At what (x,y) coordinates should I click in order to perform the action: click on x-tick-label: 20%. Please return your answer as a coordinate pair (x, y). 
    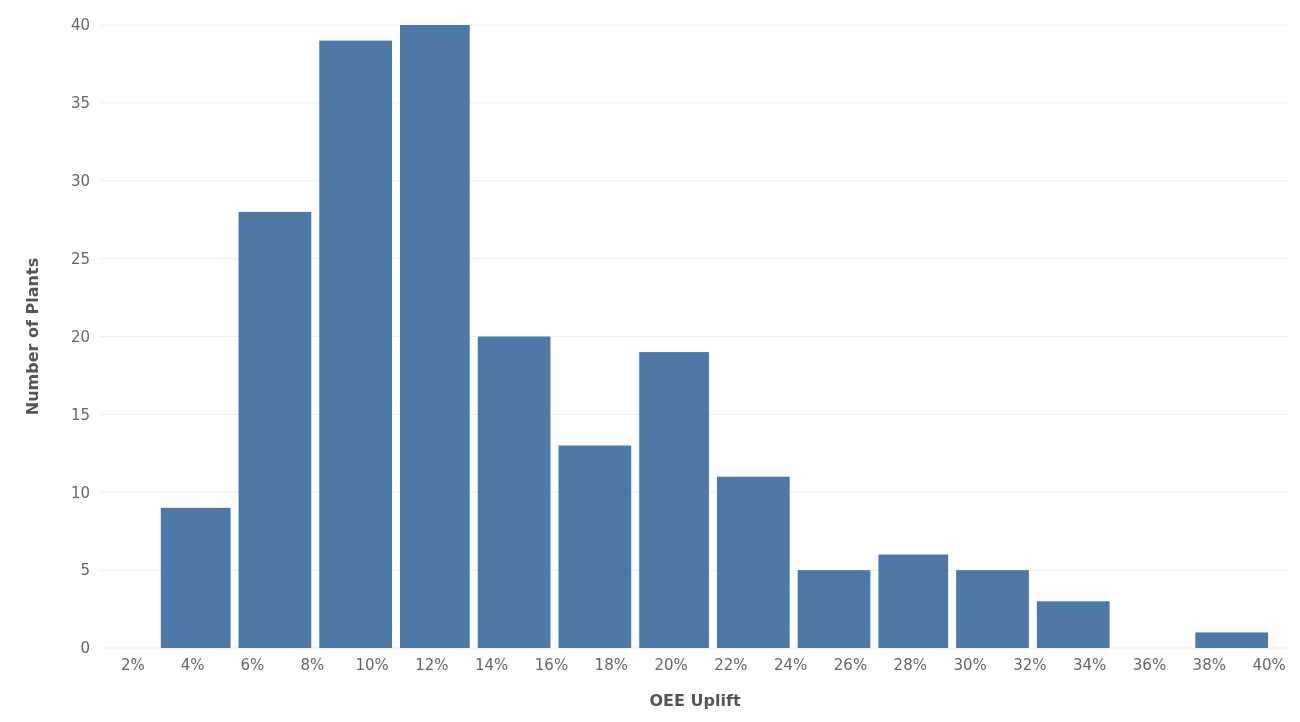
    Looking at the image, I should click on (671, 665).